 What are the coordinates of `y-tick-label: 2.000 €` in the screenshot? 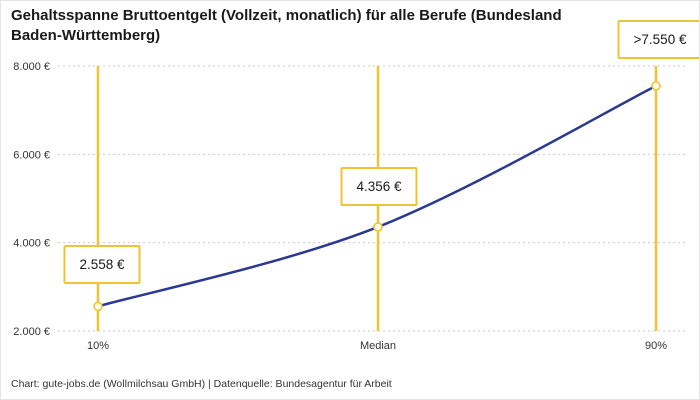 It's located at (31, 332).